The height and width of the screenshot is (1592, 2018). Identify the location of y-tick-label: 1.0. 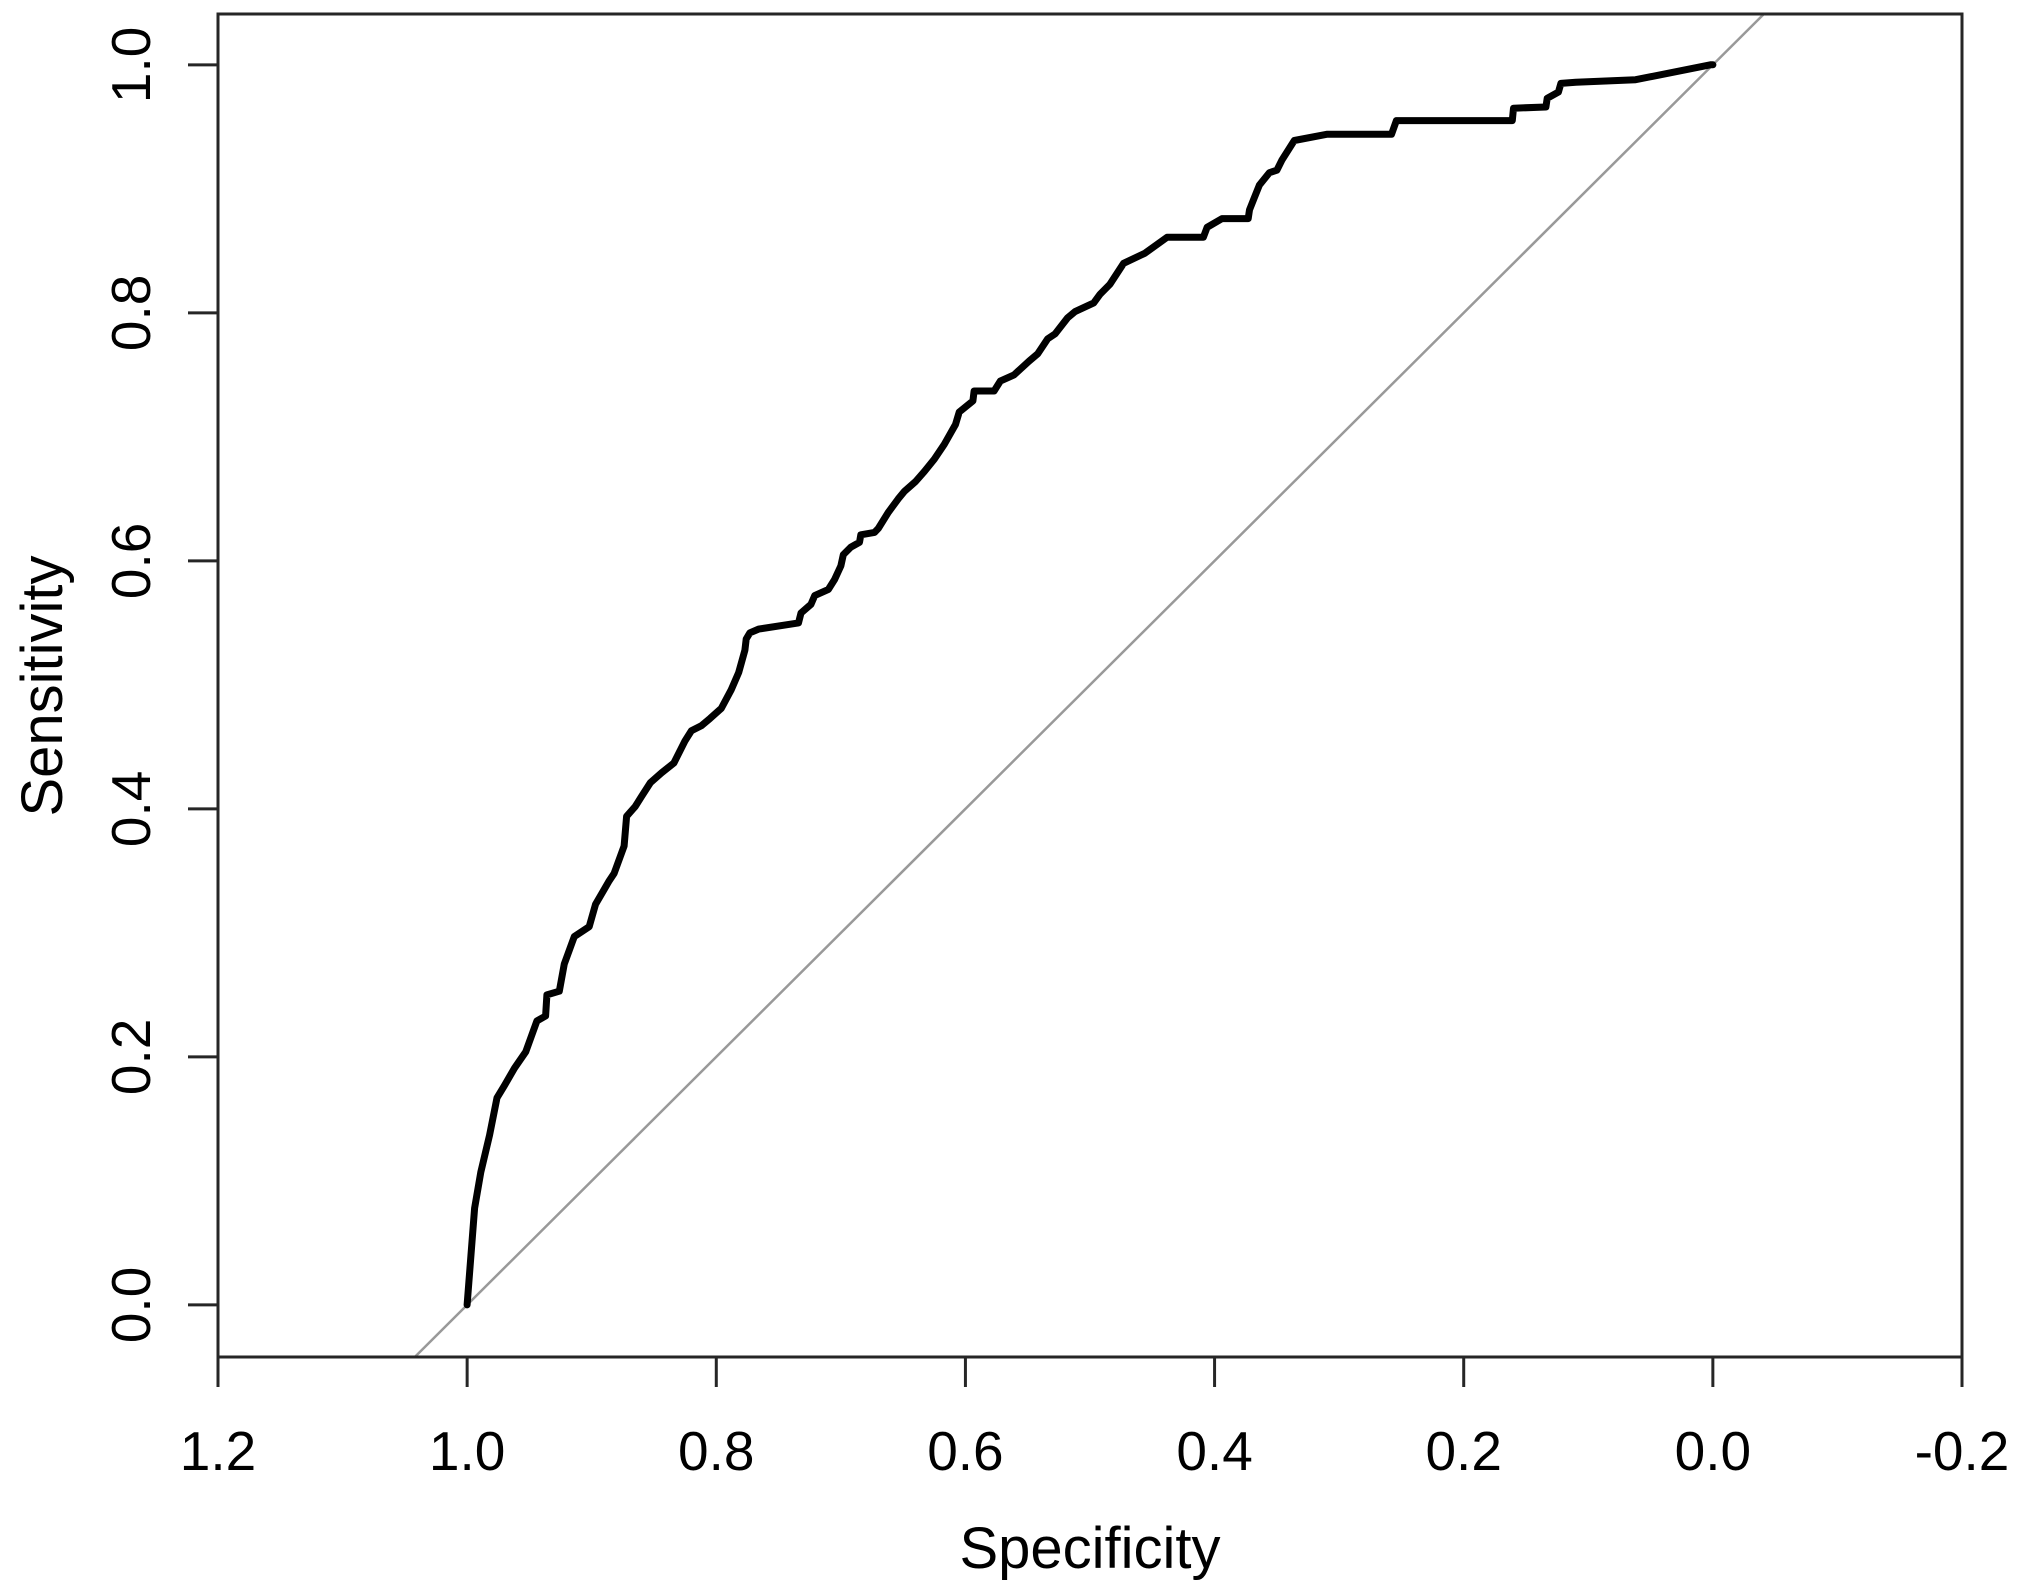
(131, 65).